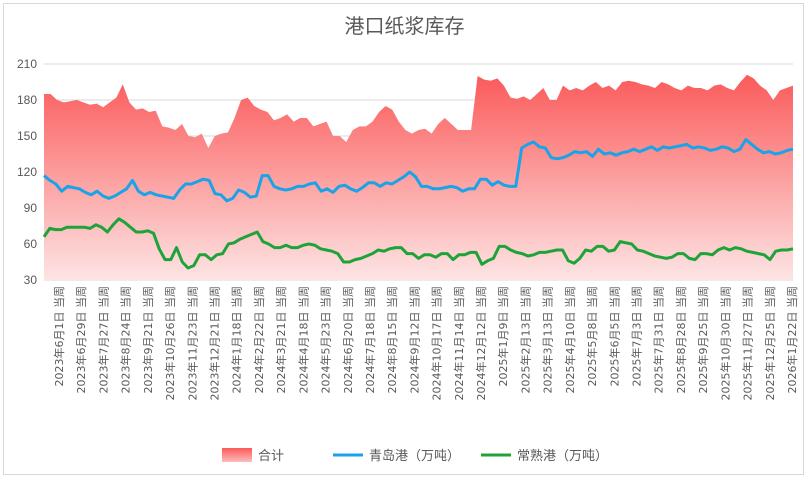 The height and width of the screenshot is (480, 809). I want to click on x-tick-label: 2025年12月25日 当周, so click(770, 343).